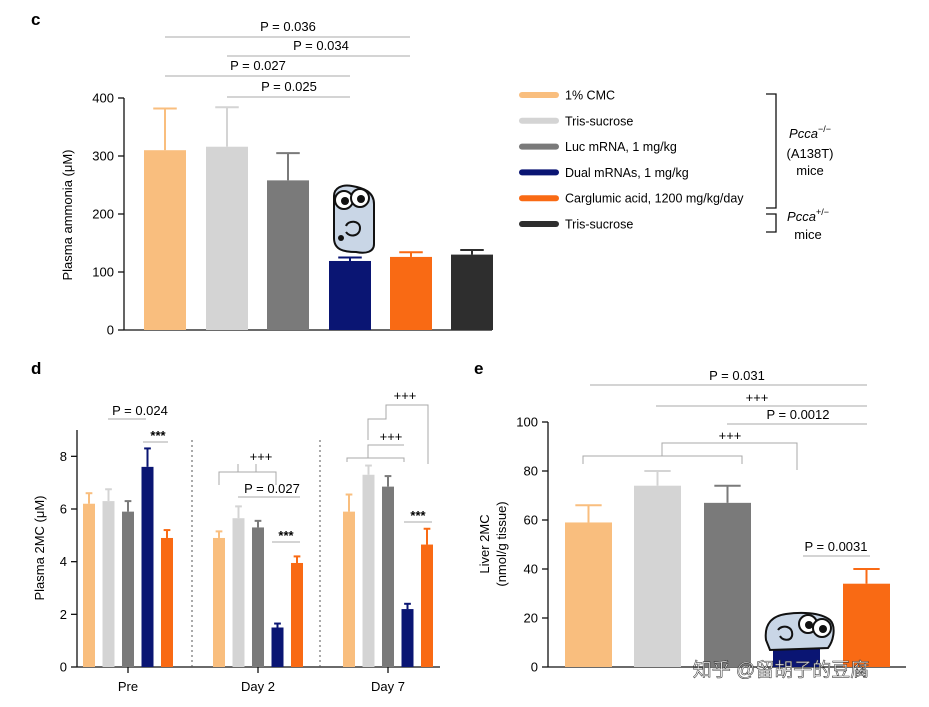 The height and width of the screenshot is (707, 929). What do you see at coordinates (590, 96) in the screenshot?
I see `legend-label-0: 1% CMC` at bounding box center [590, 96].